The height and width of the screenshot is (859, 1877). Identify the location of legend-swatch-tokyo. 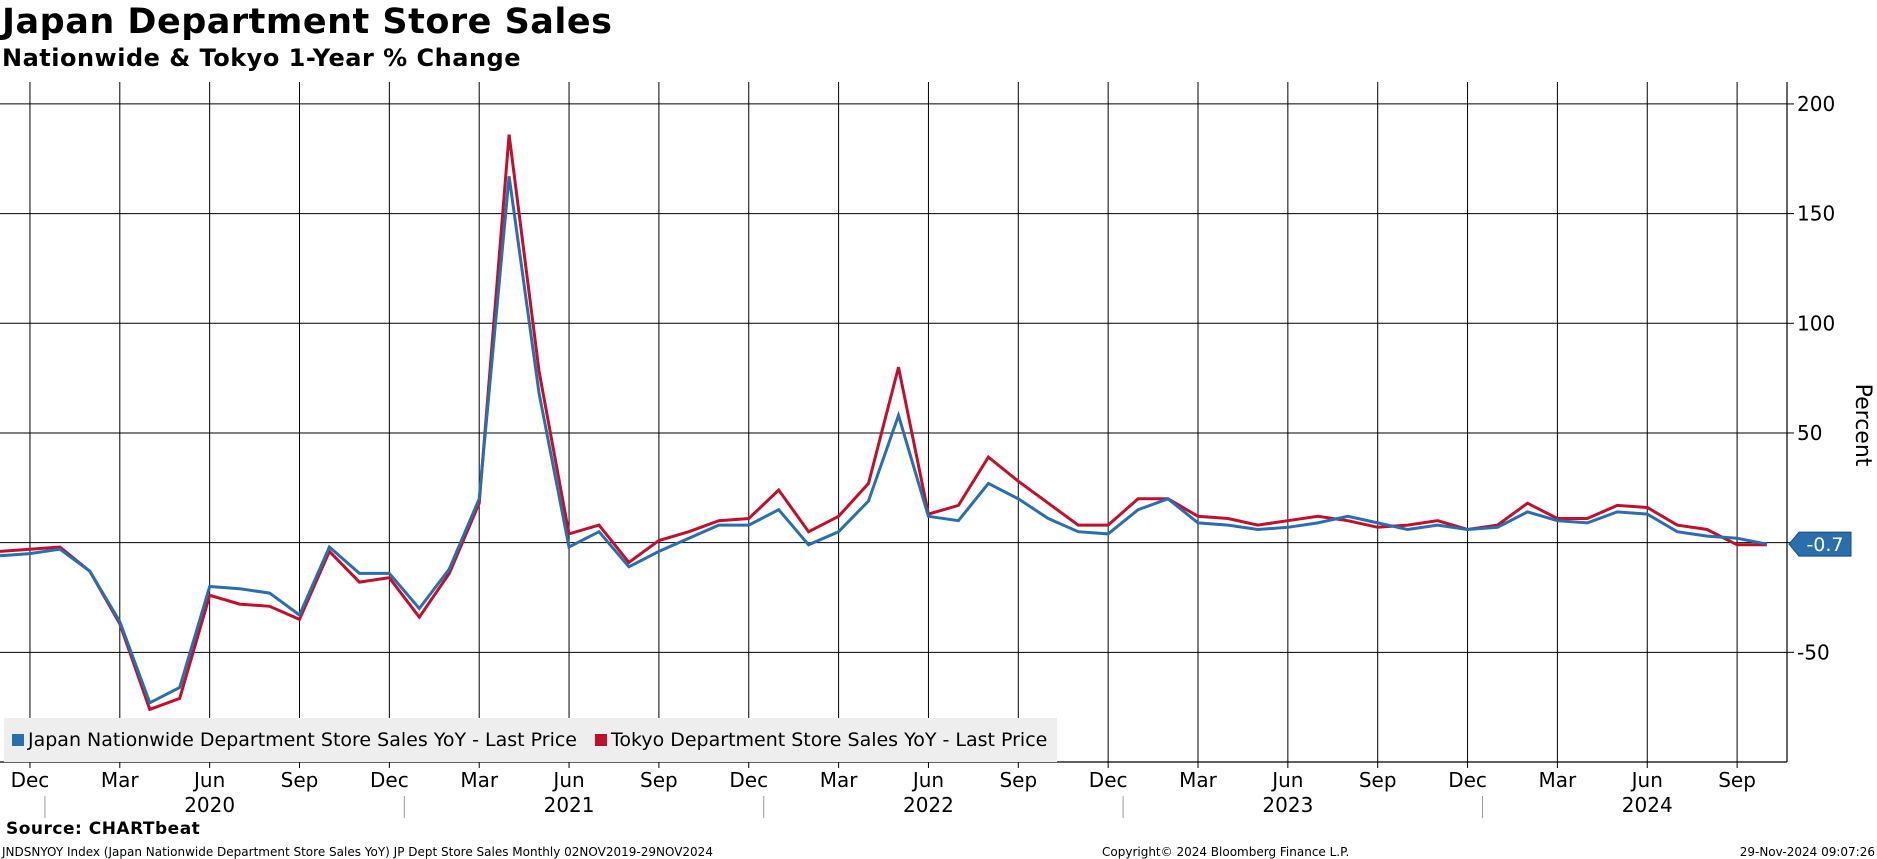
(601, 740).